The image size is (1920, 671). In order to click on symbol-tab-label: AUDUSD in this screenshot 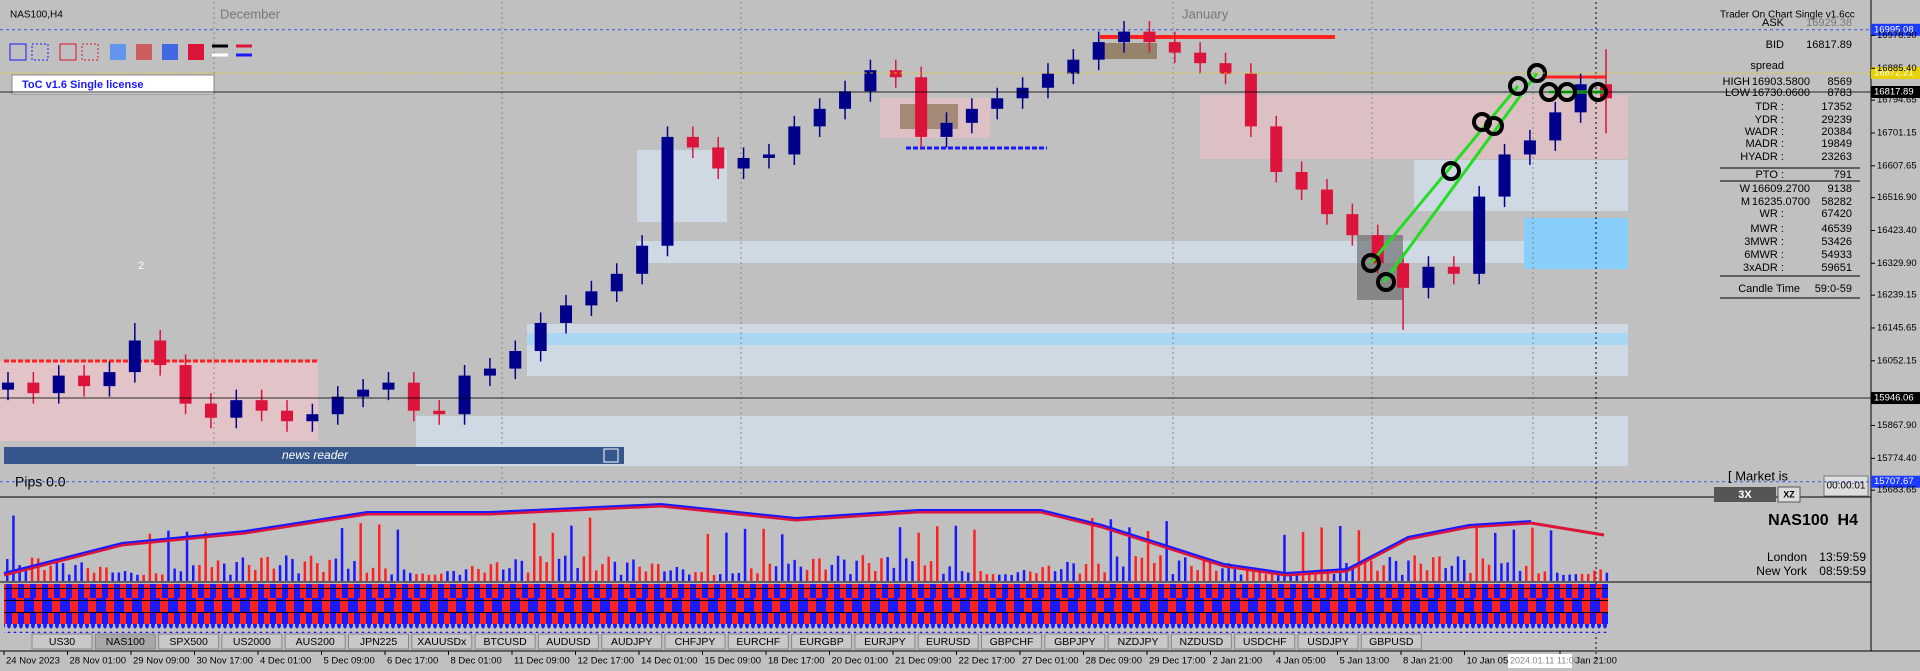, I will do `click(568, 642)`.